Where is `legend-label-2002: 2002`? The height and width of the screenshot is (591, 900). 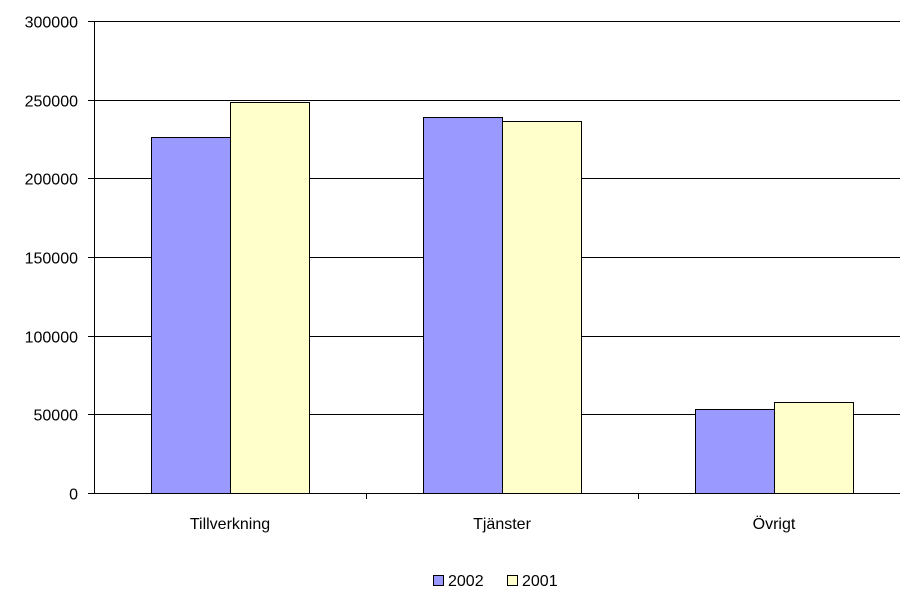 legend-label-2002: 2002 is located at coordinates (466, 581).